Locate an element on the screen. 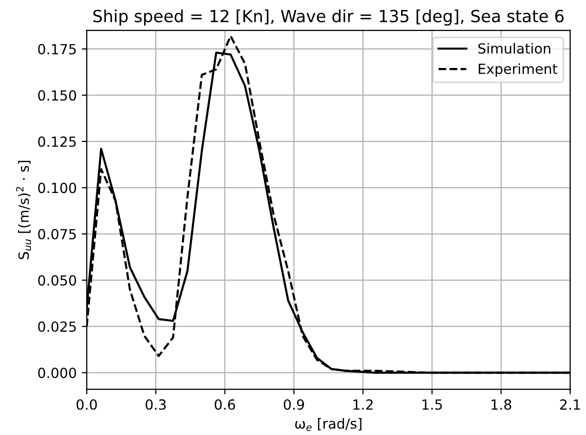 The image size is (586, 435). y-tick-label: 0.075 is located at coordinates (57, 234).